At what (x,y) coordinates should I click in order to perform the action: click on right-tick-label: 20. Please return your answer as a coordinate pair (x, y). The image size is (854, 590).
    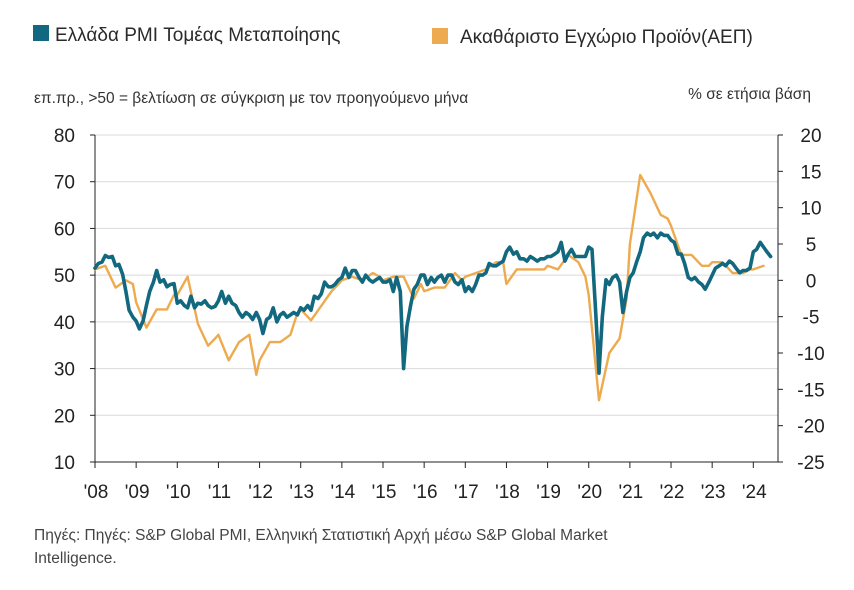
    Looking at the image, I should click on (810, 136).